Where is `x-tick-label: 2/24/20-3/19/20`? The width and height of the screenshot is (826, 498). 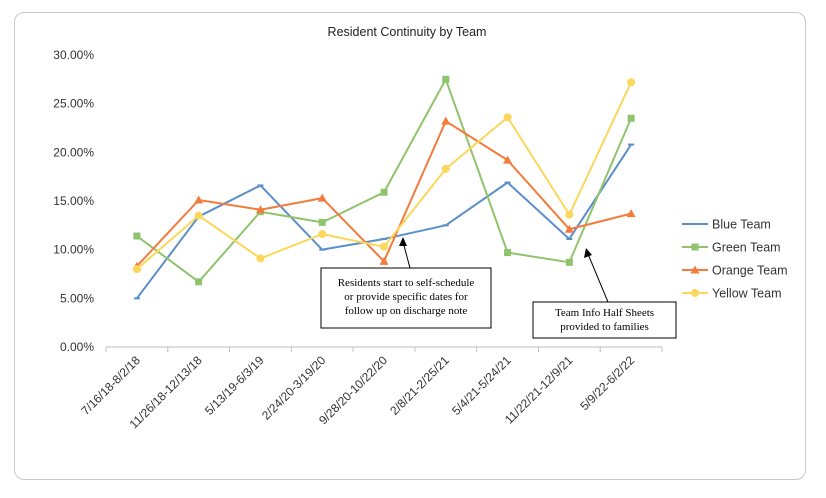 x-tick-label: 2/24/20-3/19/20 is located at coordinates (294, 388).